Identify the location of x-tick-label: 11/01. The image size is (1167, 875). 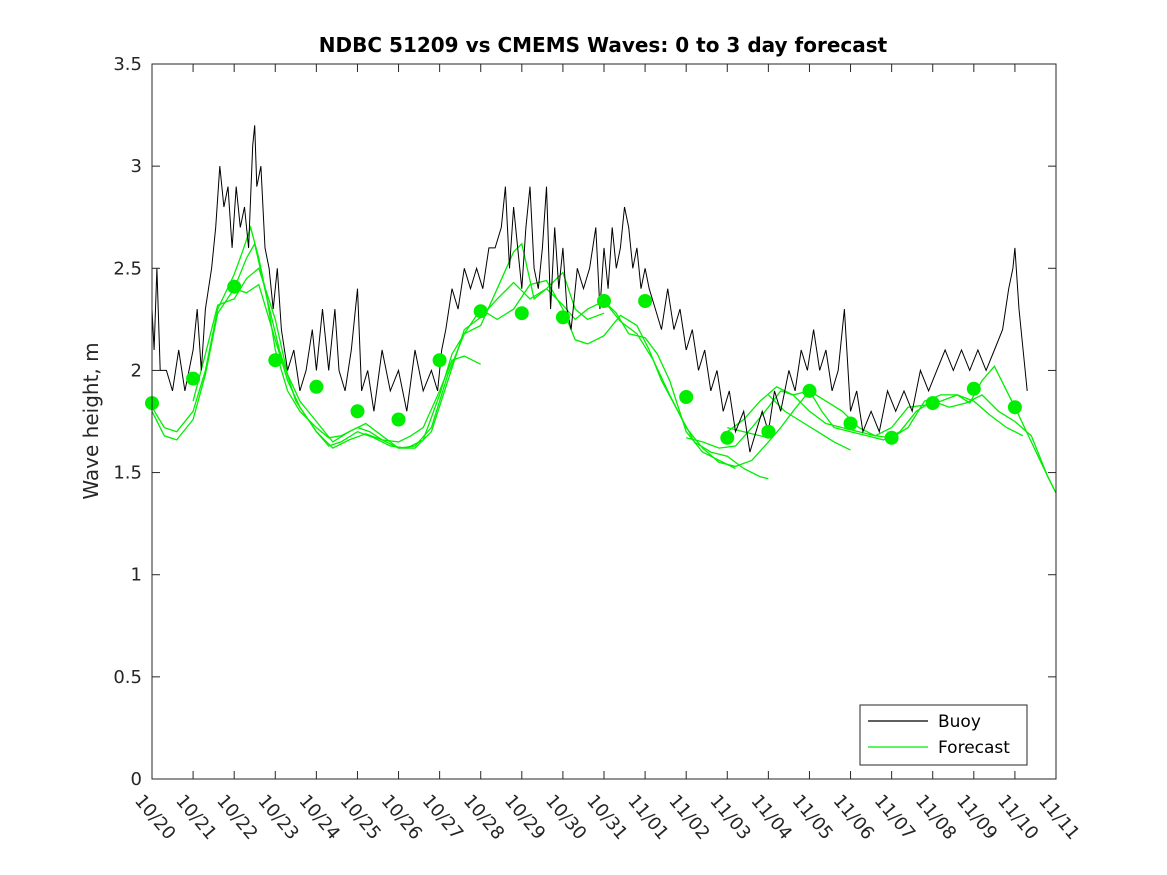
(647, 817).